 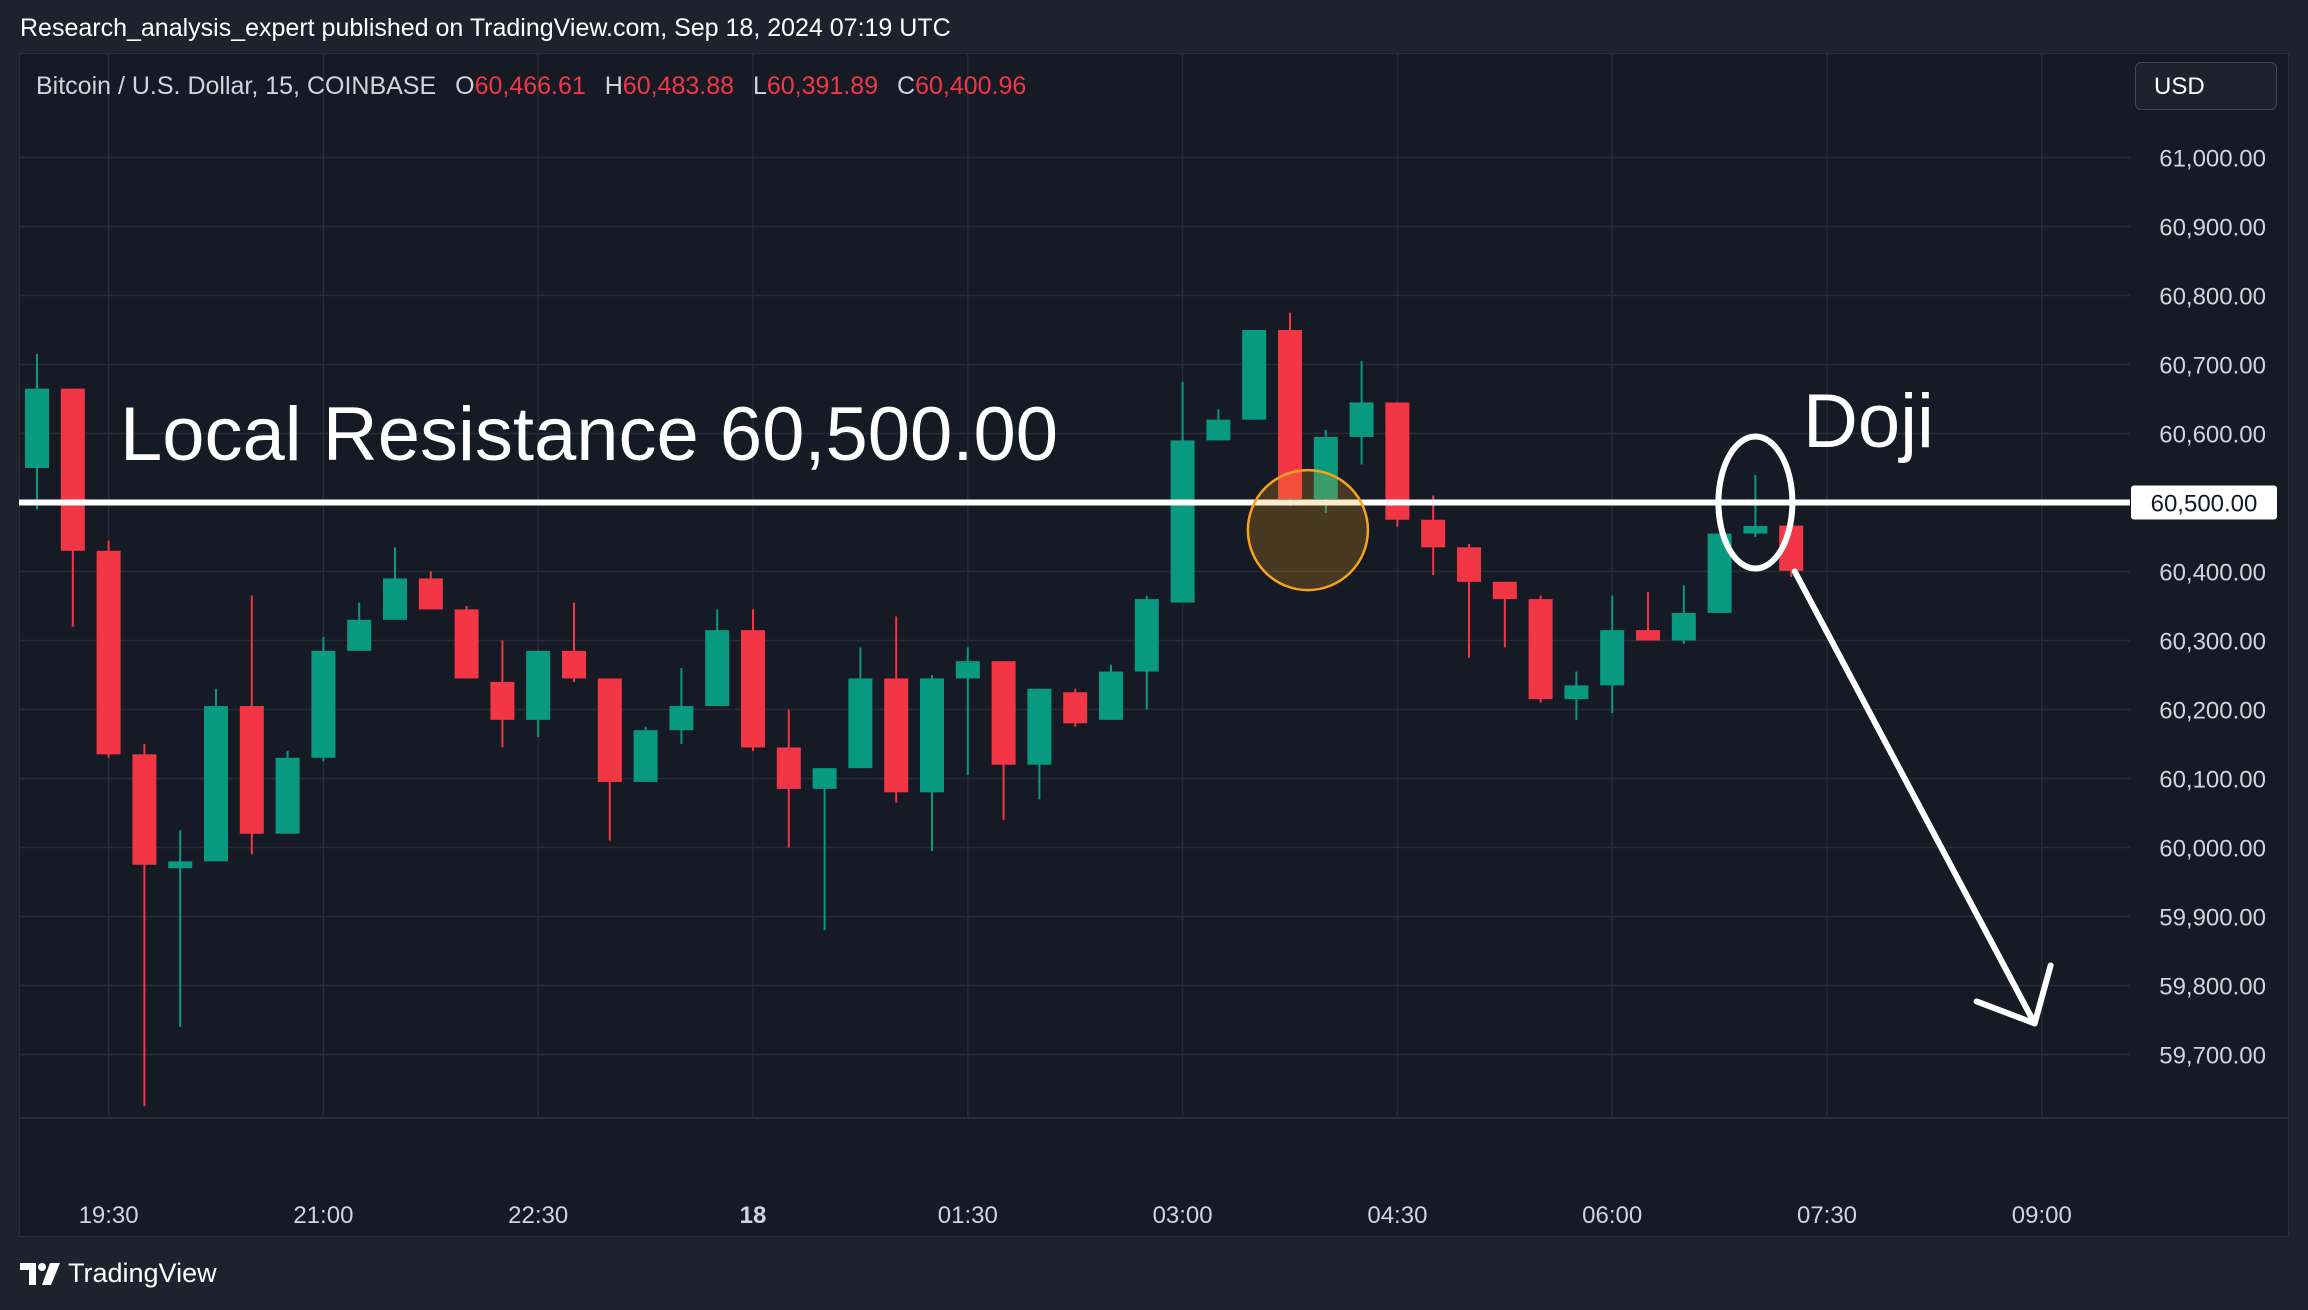 I want to click on trend-arrow-head, so click(x=2013, y=994).